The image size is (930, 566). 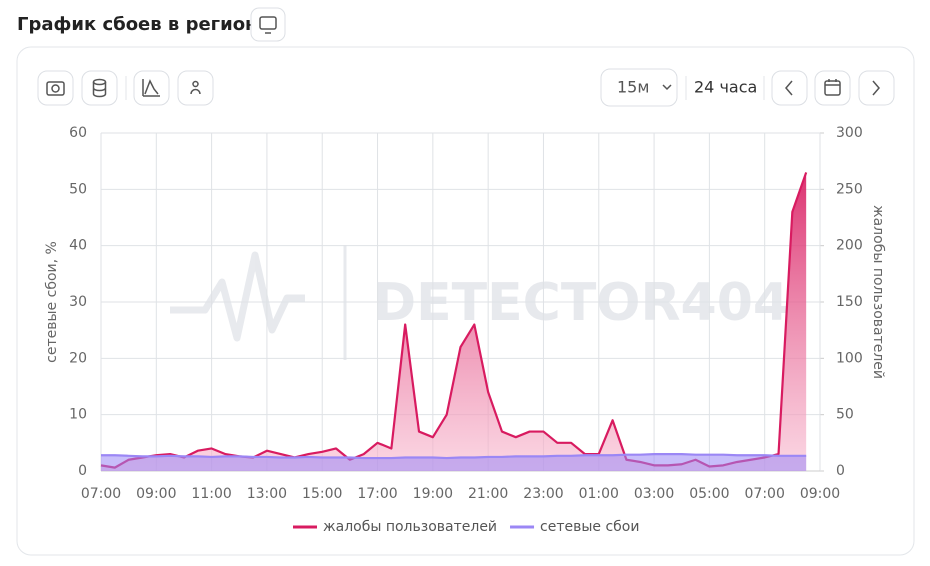 What do you see at coordinates (840, 471) in the screenshot?
I see `y2-tick-label: 0` at bounding box center [840, 471].